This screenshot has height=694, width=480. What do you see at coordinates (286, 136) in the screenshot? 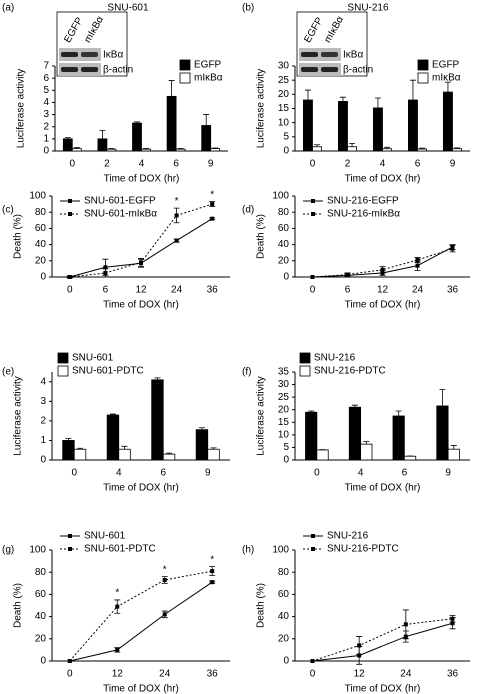
I see `y-tick-label: 5` at bounding box center [286, 136].